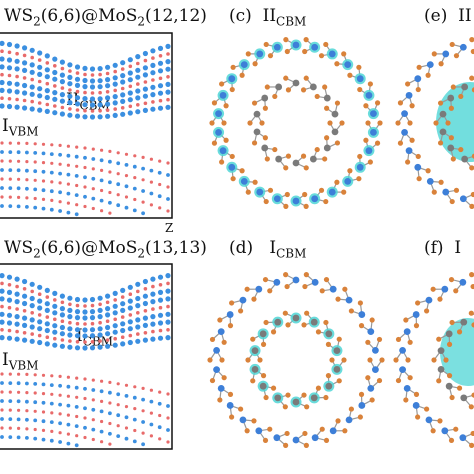 The image size is (474, 474). Describe the element at coordinates (433, 360) in the screenshot. I see `nanotube-f` at that location.